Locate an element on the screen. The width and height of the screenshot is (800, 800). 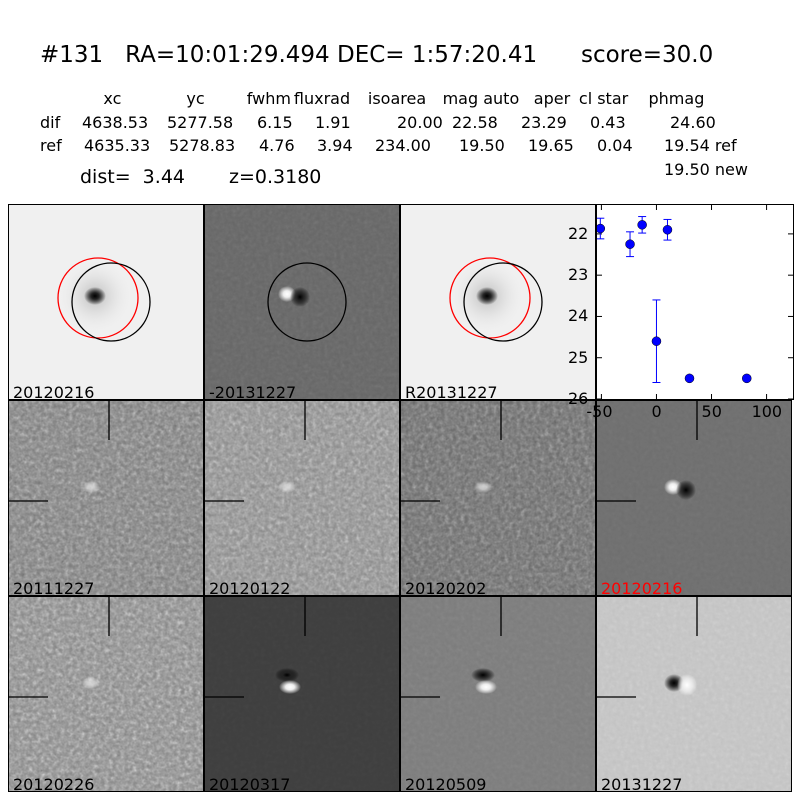
image-stamp: 20131227 is located at coordinates (694, 694).